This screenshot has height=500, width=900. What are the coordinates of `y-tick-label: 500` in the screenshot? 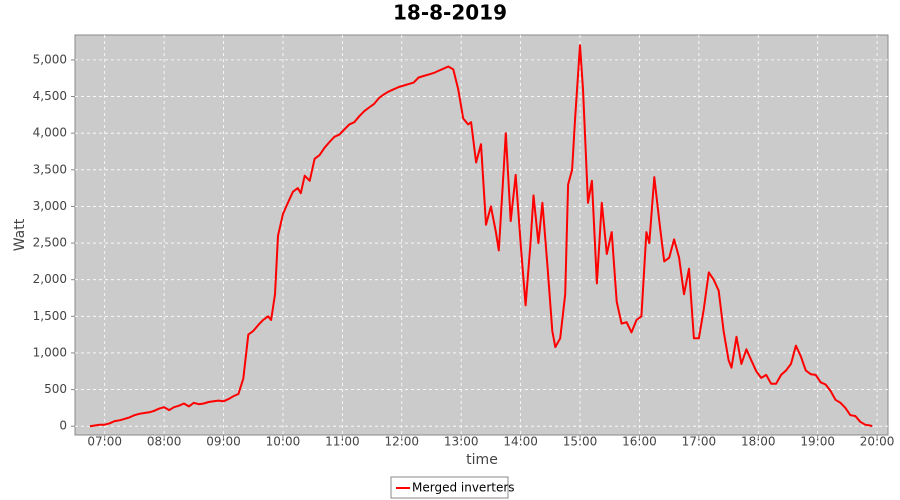 It's located at (55, 389).